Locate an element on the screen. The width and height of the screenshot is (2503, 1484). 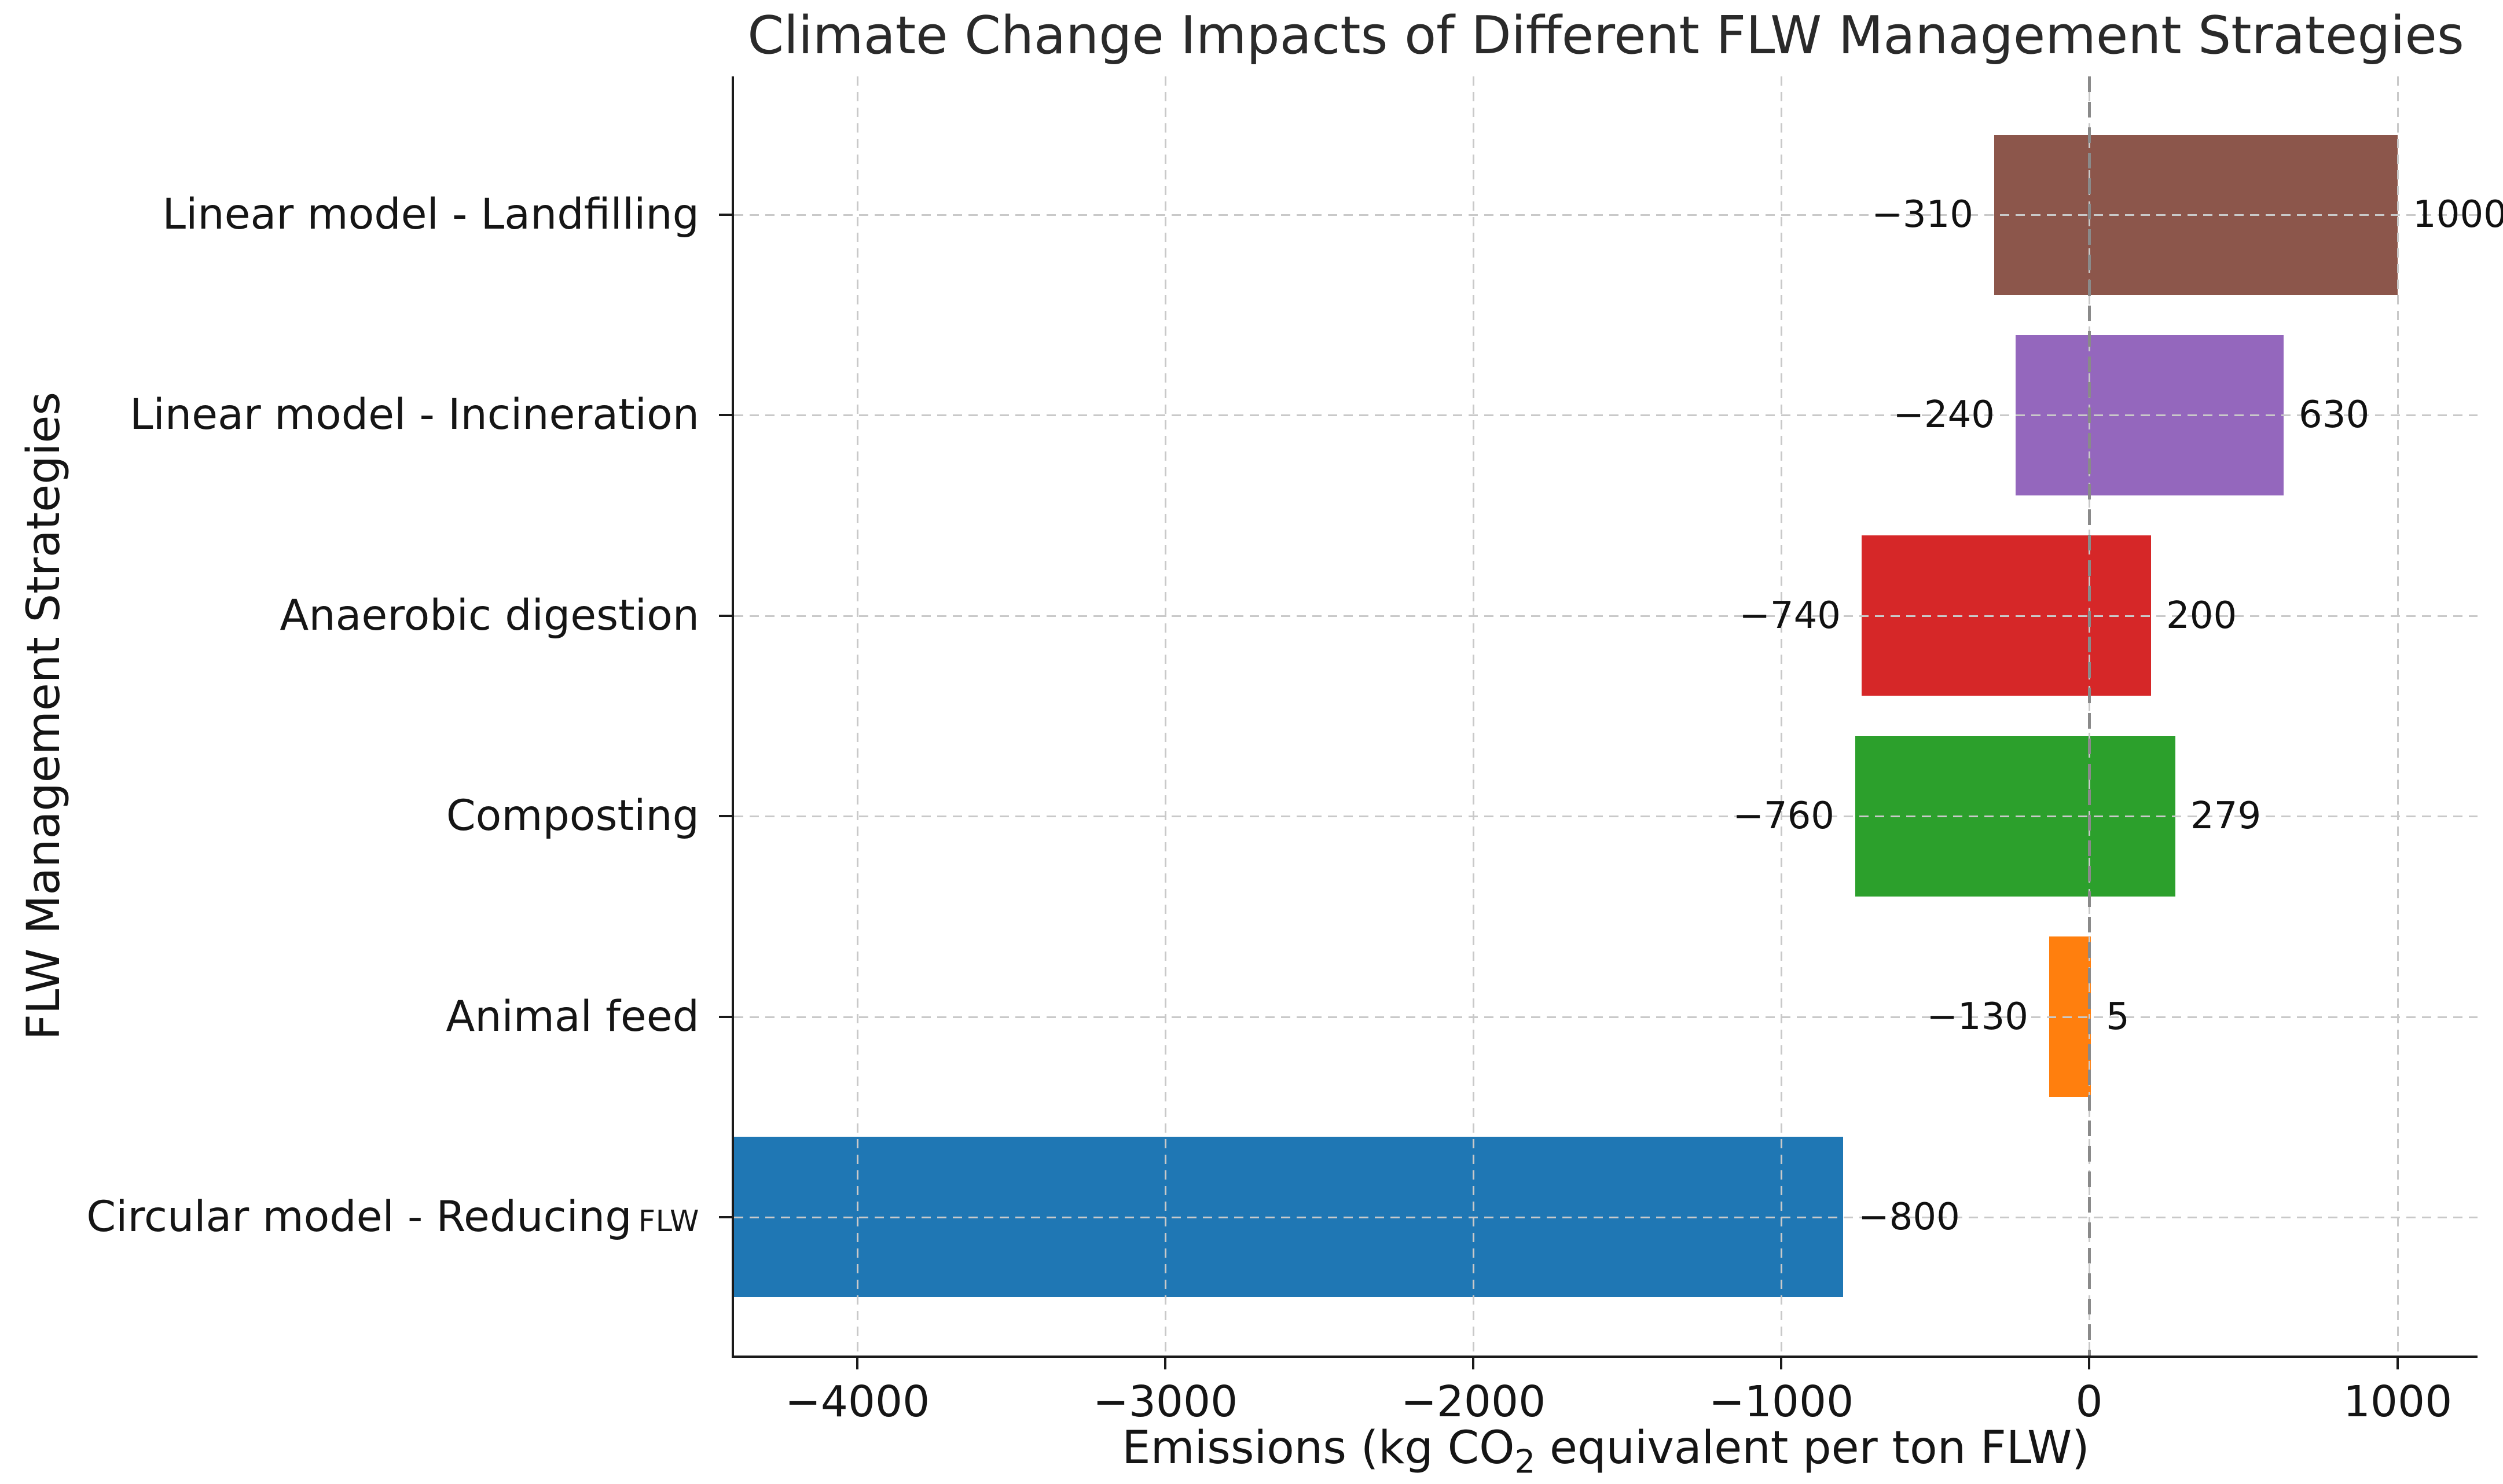
bar-low-value-label: −760 is located at coordinates (1783, 815).